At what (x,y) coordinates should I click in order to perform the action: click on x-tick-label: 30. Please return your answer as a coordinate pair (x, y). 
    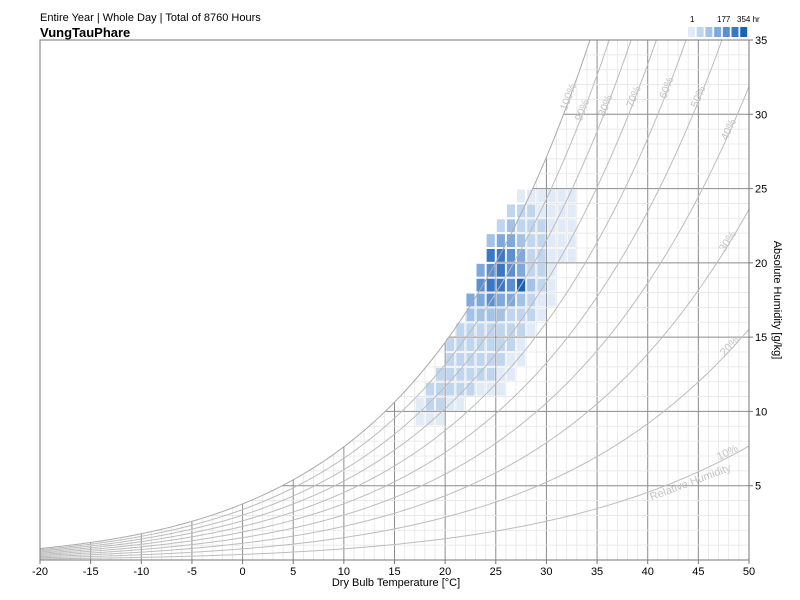
    Looking at the image, I should click on (546, 572).